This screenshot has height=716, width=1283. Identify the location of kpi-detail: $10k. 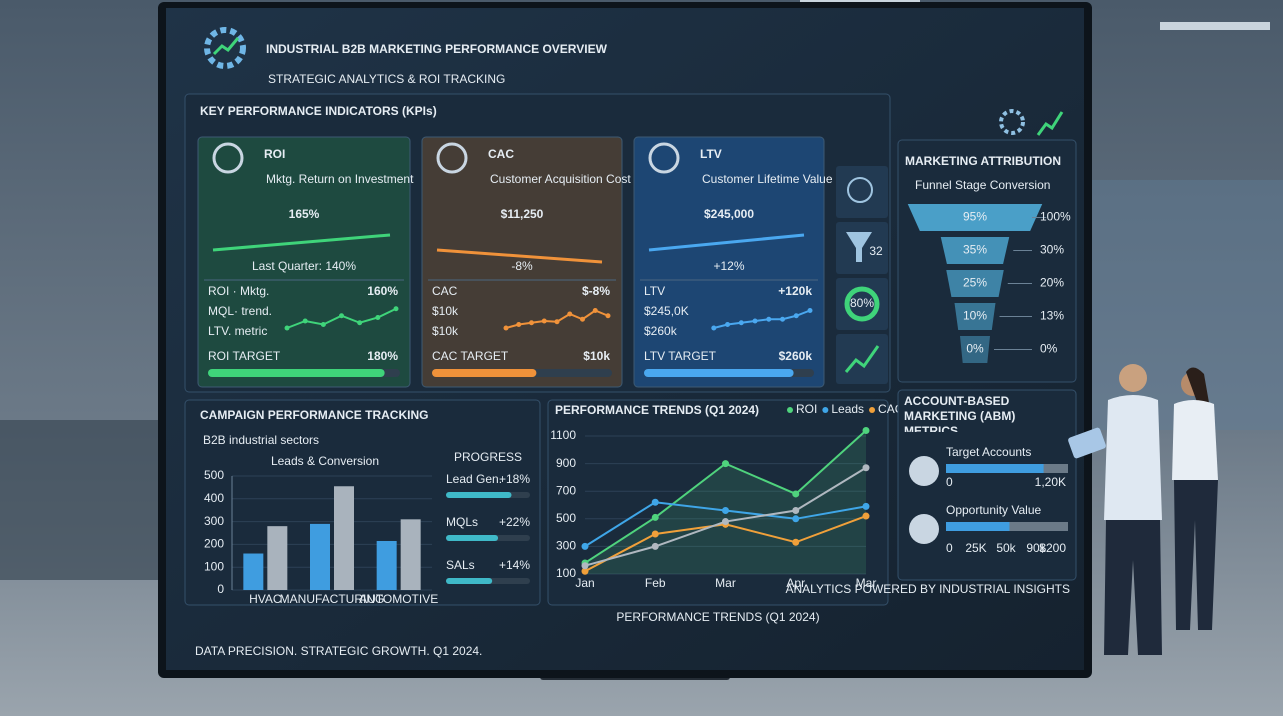
(445, 311).